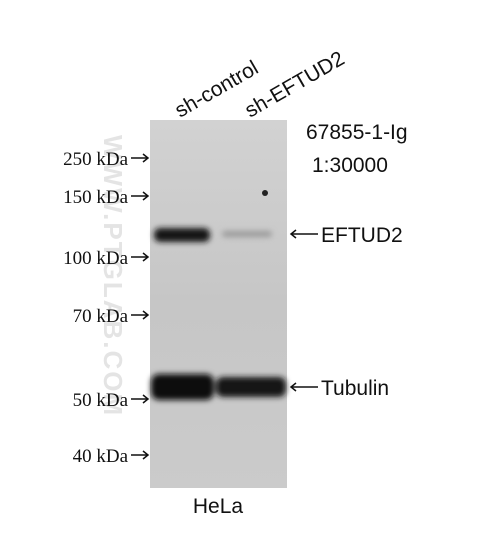  What do you see at coordinates (101, 400) in the screenshot?
I see `marker-label: 50 kDa` at bounding box center [101, 400].